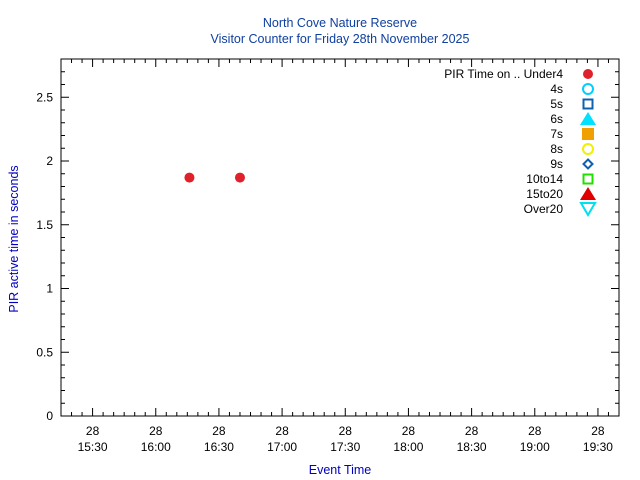 The image size is (640, 480). Describe the element at coordinates (556, 119) in the screenshot. I see `legend-label: 6s` at that location.